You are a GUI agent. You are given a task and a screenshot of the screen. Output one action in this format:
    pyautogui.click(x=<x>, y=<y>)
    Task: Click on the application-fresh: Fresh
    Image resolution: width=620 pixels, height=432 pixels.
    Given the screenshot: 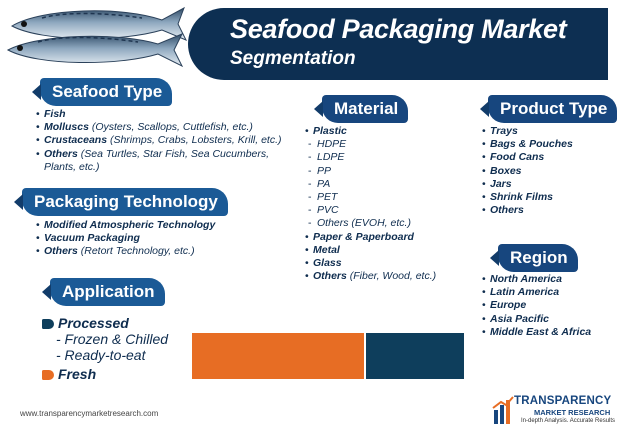 What is the action you would take?
    pyautogui.click(x=77, y=374)
    